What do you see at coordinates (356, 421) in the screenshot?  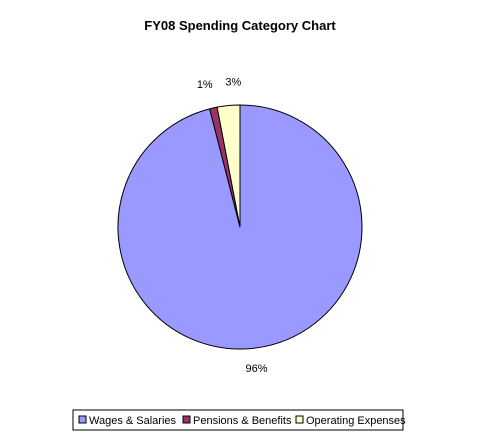 I see `legend-label-operating-expenses: Operating Expenses` at bounding box center [356, 421].